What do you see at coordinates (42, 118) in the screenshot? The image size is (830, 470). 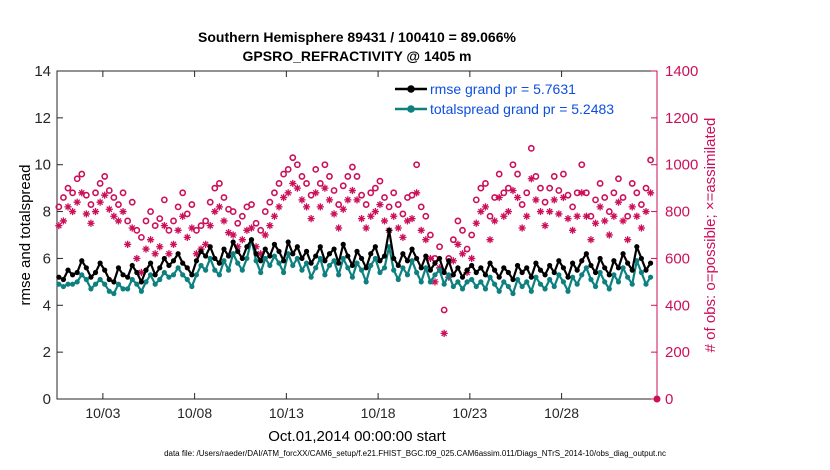 I see `y-tick-label: 12` at bounding box center [42, 118].